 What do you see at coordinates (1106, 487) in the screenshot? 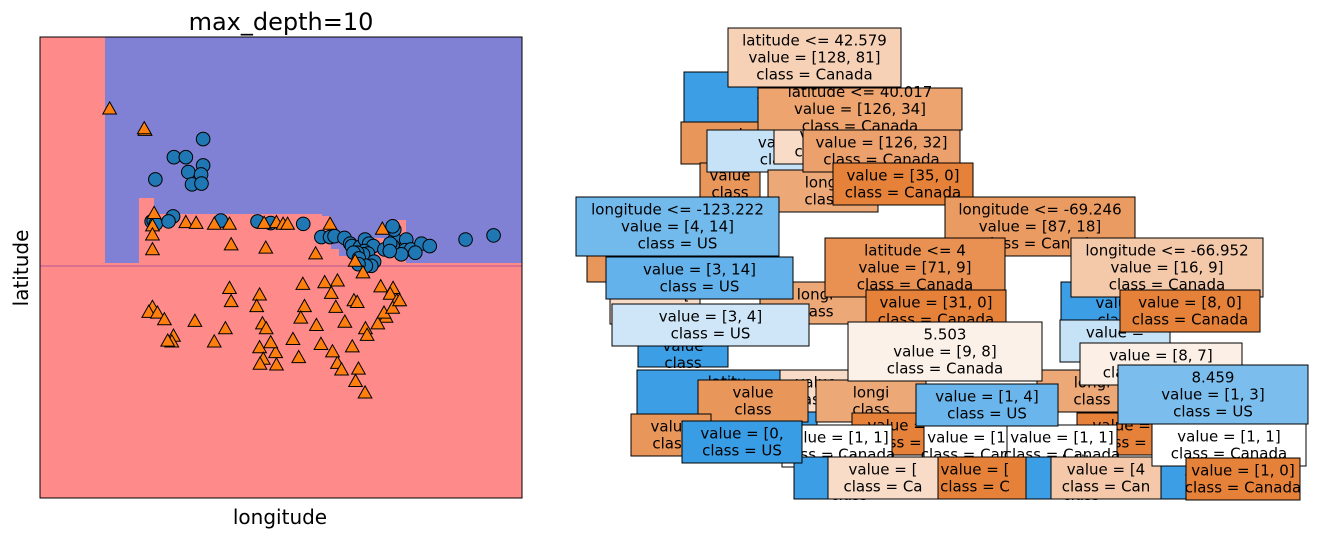
I see `tree-node-line: class = Can` at bounding box center [1106, 487].